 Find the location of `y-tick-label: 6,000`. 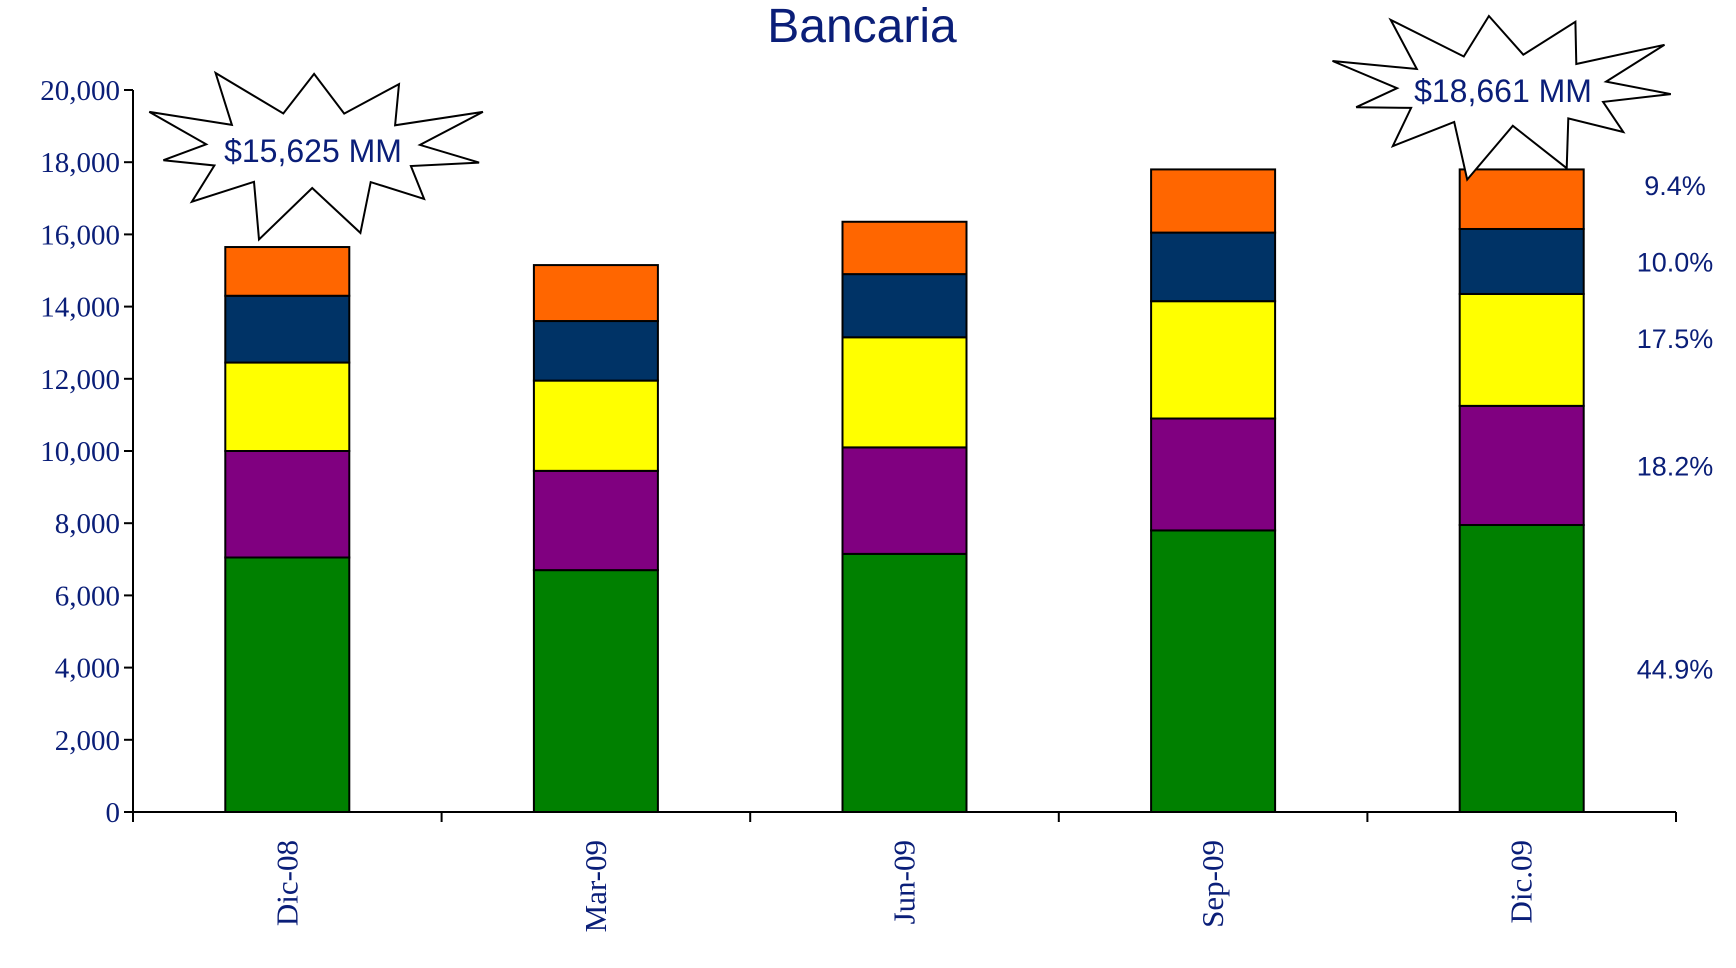

y-tick-label: 6,000 is located at coordinates (87, 596).